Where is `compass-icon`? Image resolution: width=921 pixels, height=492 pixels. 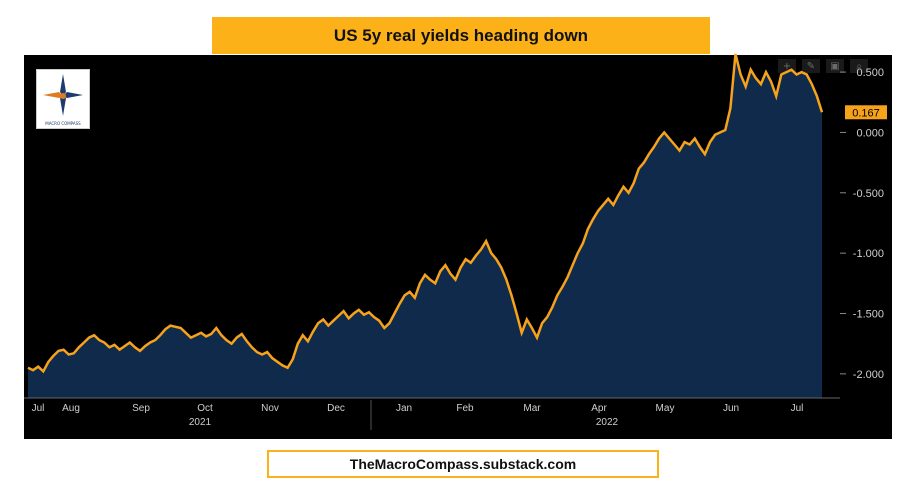 compass-icon is located at coordinates (63, 95).